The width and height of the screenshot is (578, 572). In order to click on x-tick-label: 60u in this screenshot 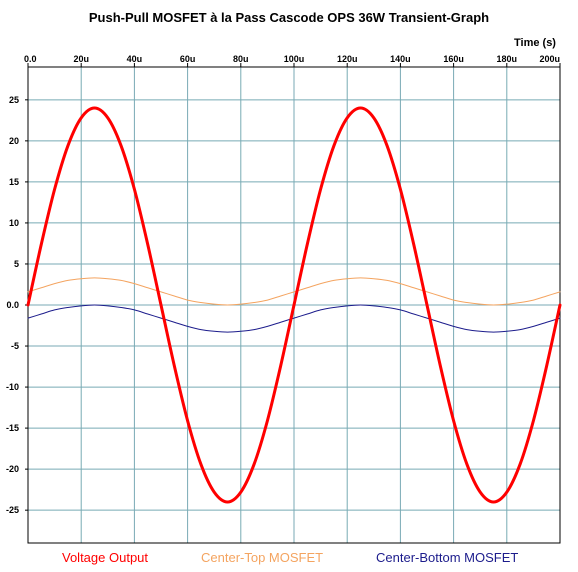, I will do `click(188, 59)`.